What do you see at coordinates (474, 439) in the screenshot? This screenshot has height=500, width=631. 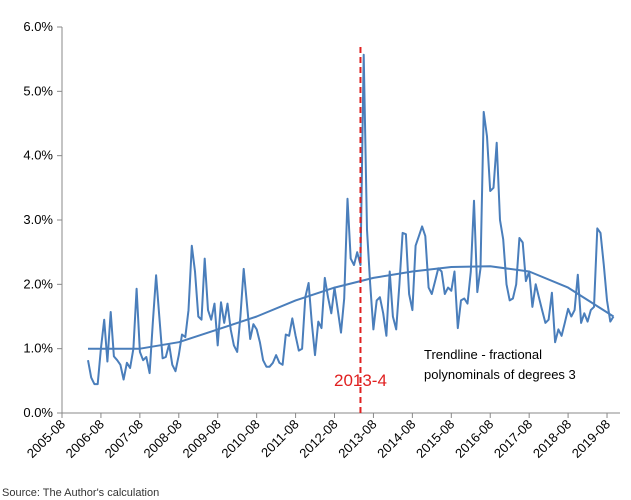 I see `x-tick-label: 2016-08` at bounding box center [474, 439].